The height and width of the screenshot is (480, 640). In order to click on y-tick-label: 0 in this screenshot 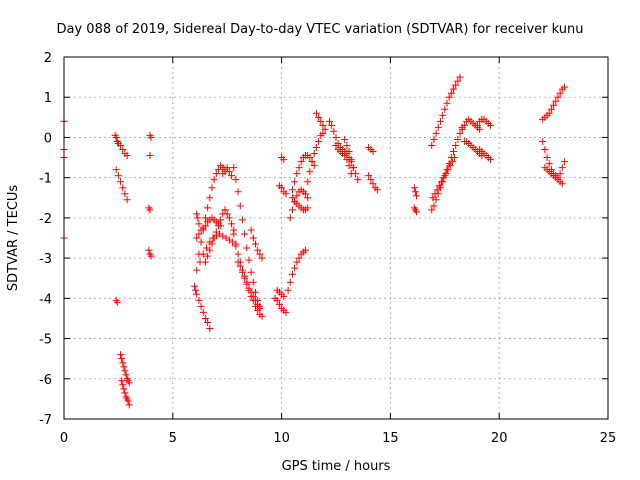, I will do `click(48, 138)`.